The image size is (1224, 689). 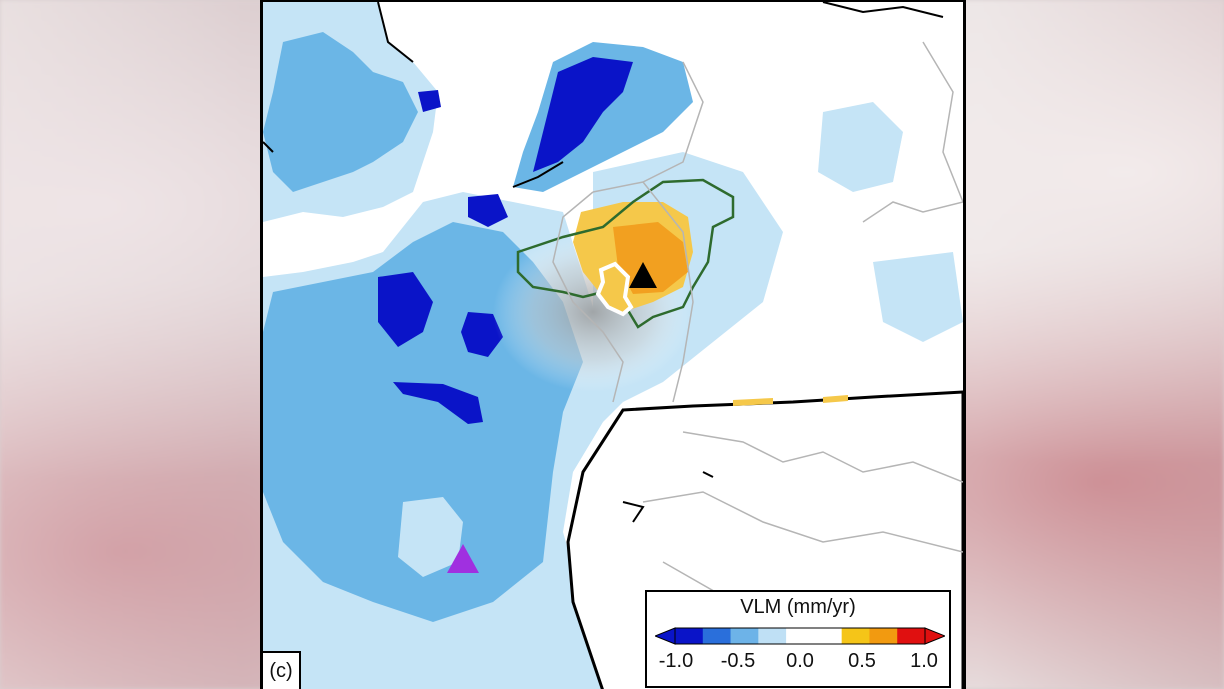 I want to click on region-germany-north, so click(x=860, y=147).